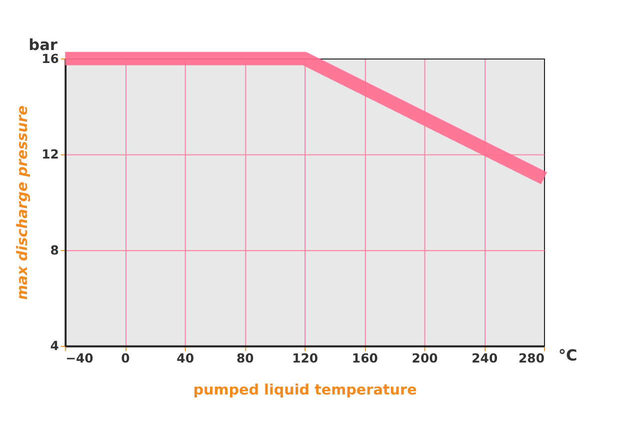 Image resolution: width=635 pixels, height=423 pixels. I want to click on y-tick-label: 8, so click(54, 250).